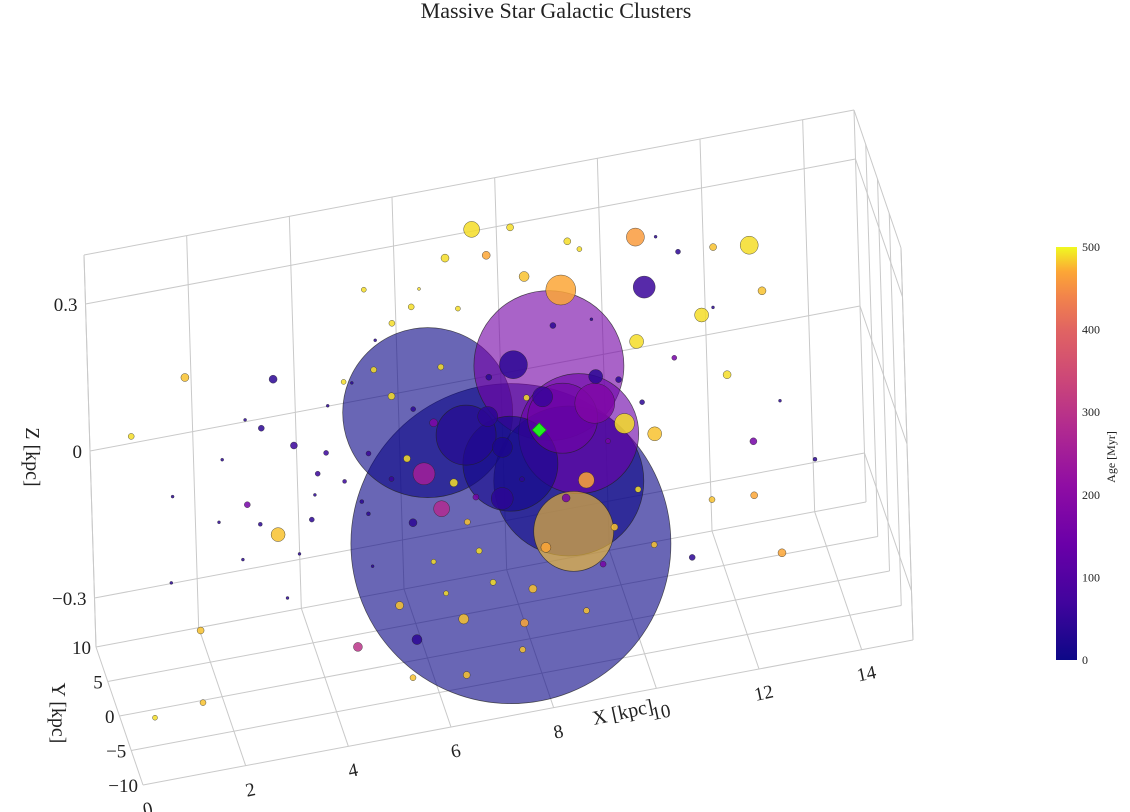 The height and width of the screenshot is (812, 1130). What do you see at coordinates (251, 790) in the screenshot?
I see `x-tick-label: 2` at bounding box center [251, 790].